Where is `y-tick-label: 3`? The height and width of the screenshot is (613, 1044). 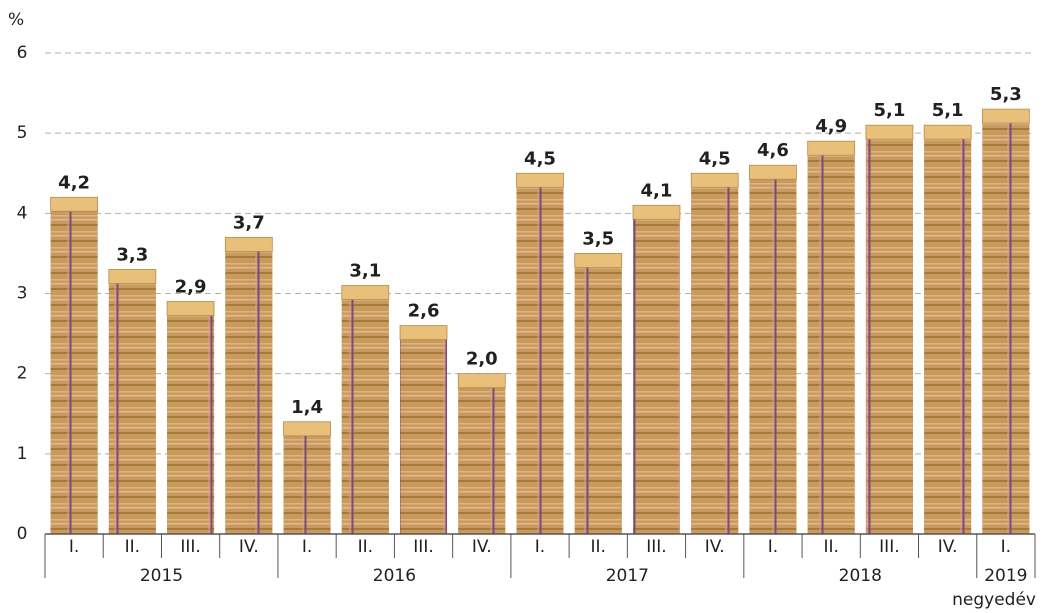 y-tick-label: 3 is located at coordinates (22, 294).